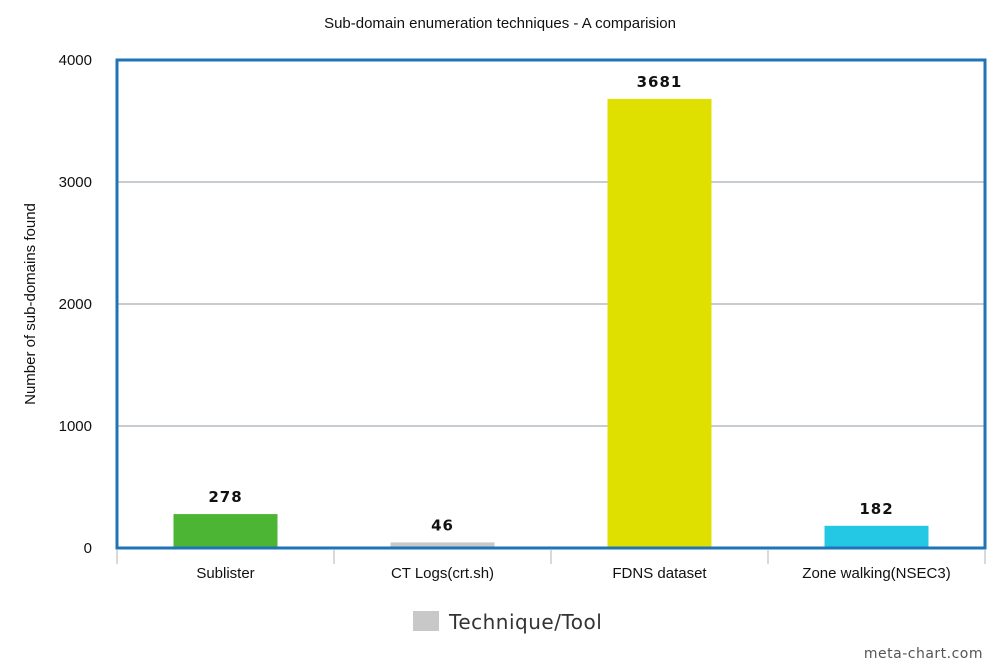 The image size is (1000, 666). What do you see at coordinates (923, 654) in the screenshot?
I see `watermark: meta-chart.com` at bounding box center [923, 654].